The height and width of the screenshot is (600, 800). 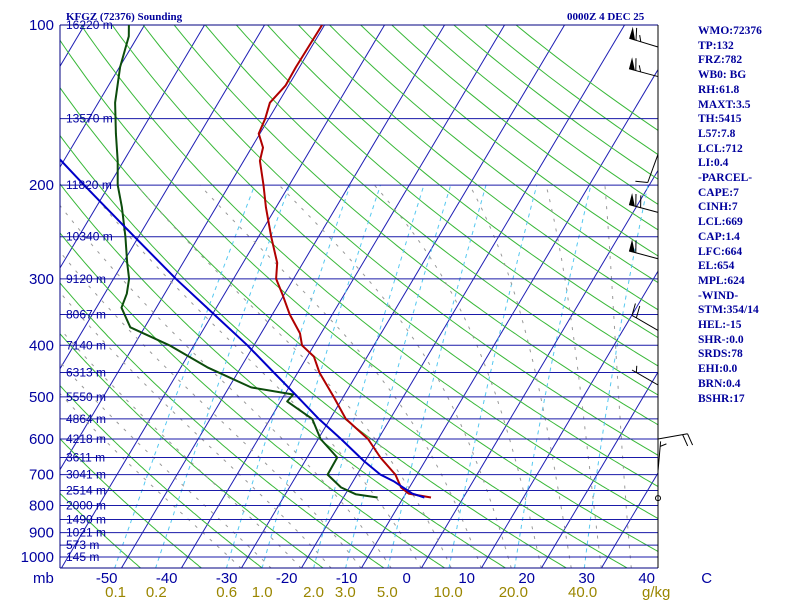 What do you see at coordinates (86, 279) in the screenshot?
I see `height-label: 9120 m` at bounding box center [86, 279].